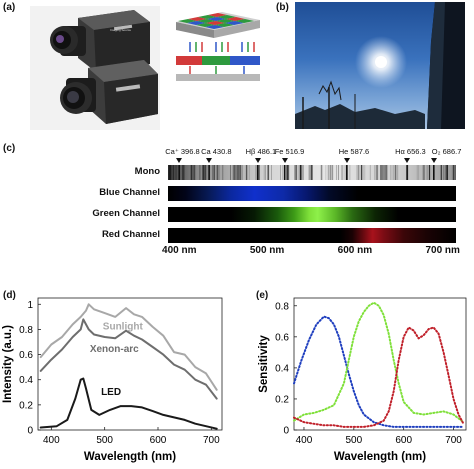 Image resolution: width=474 pixels, height=469 pixels. Describe the element at coordinates (182, 151) in the screenshot. I see `spectral-line-label: Ca⁺ 396.8` at that location.